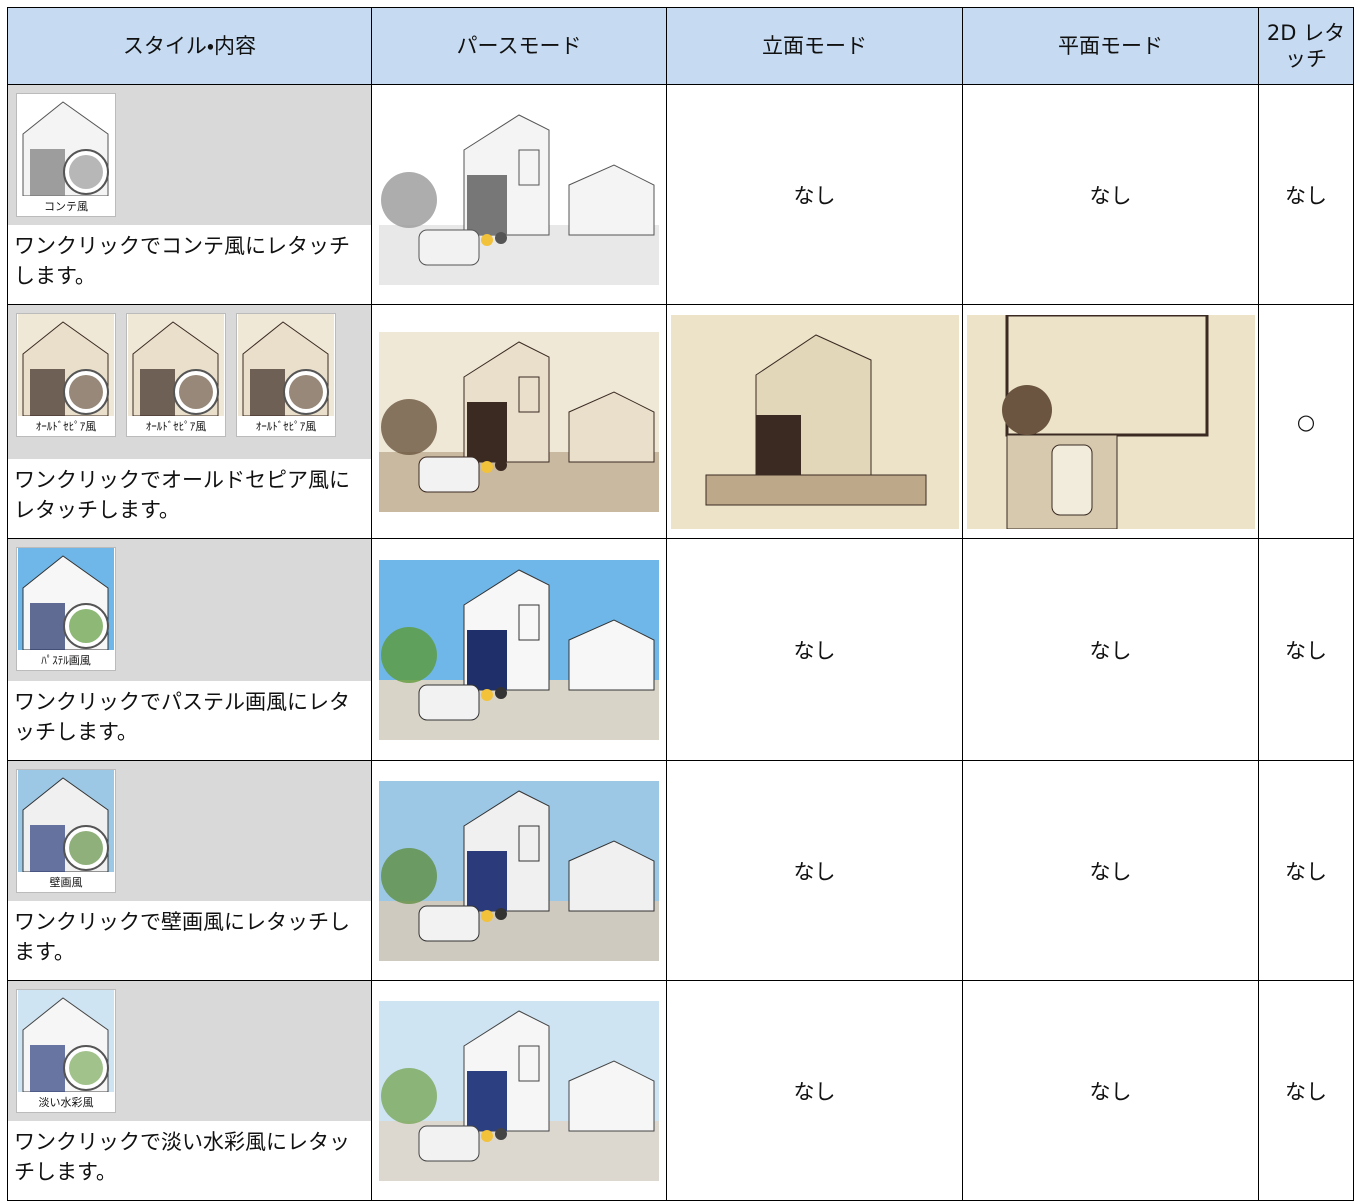 The height and width of the screenshot is (1201, 1360). I want to click on plan-image, so click(1110, 421).